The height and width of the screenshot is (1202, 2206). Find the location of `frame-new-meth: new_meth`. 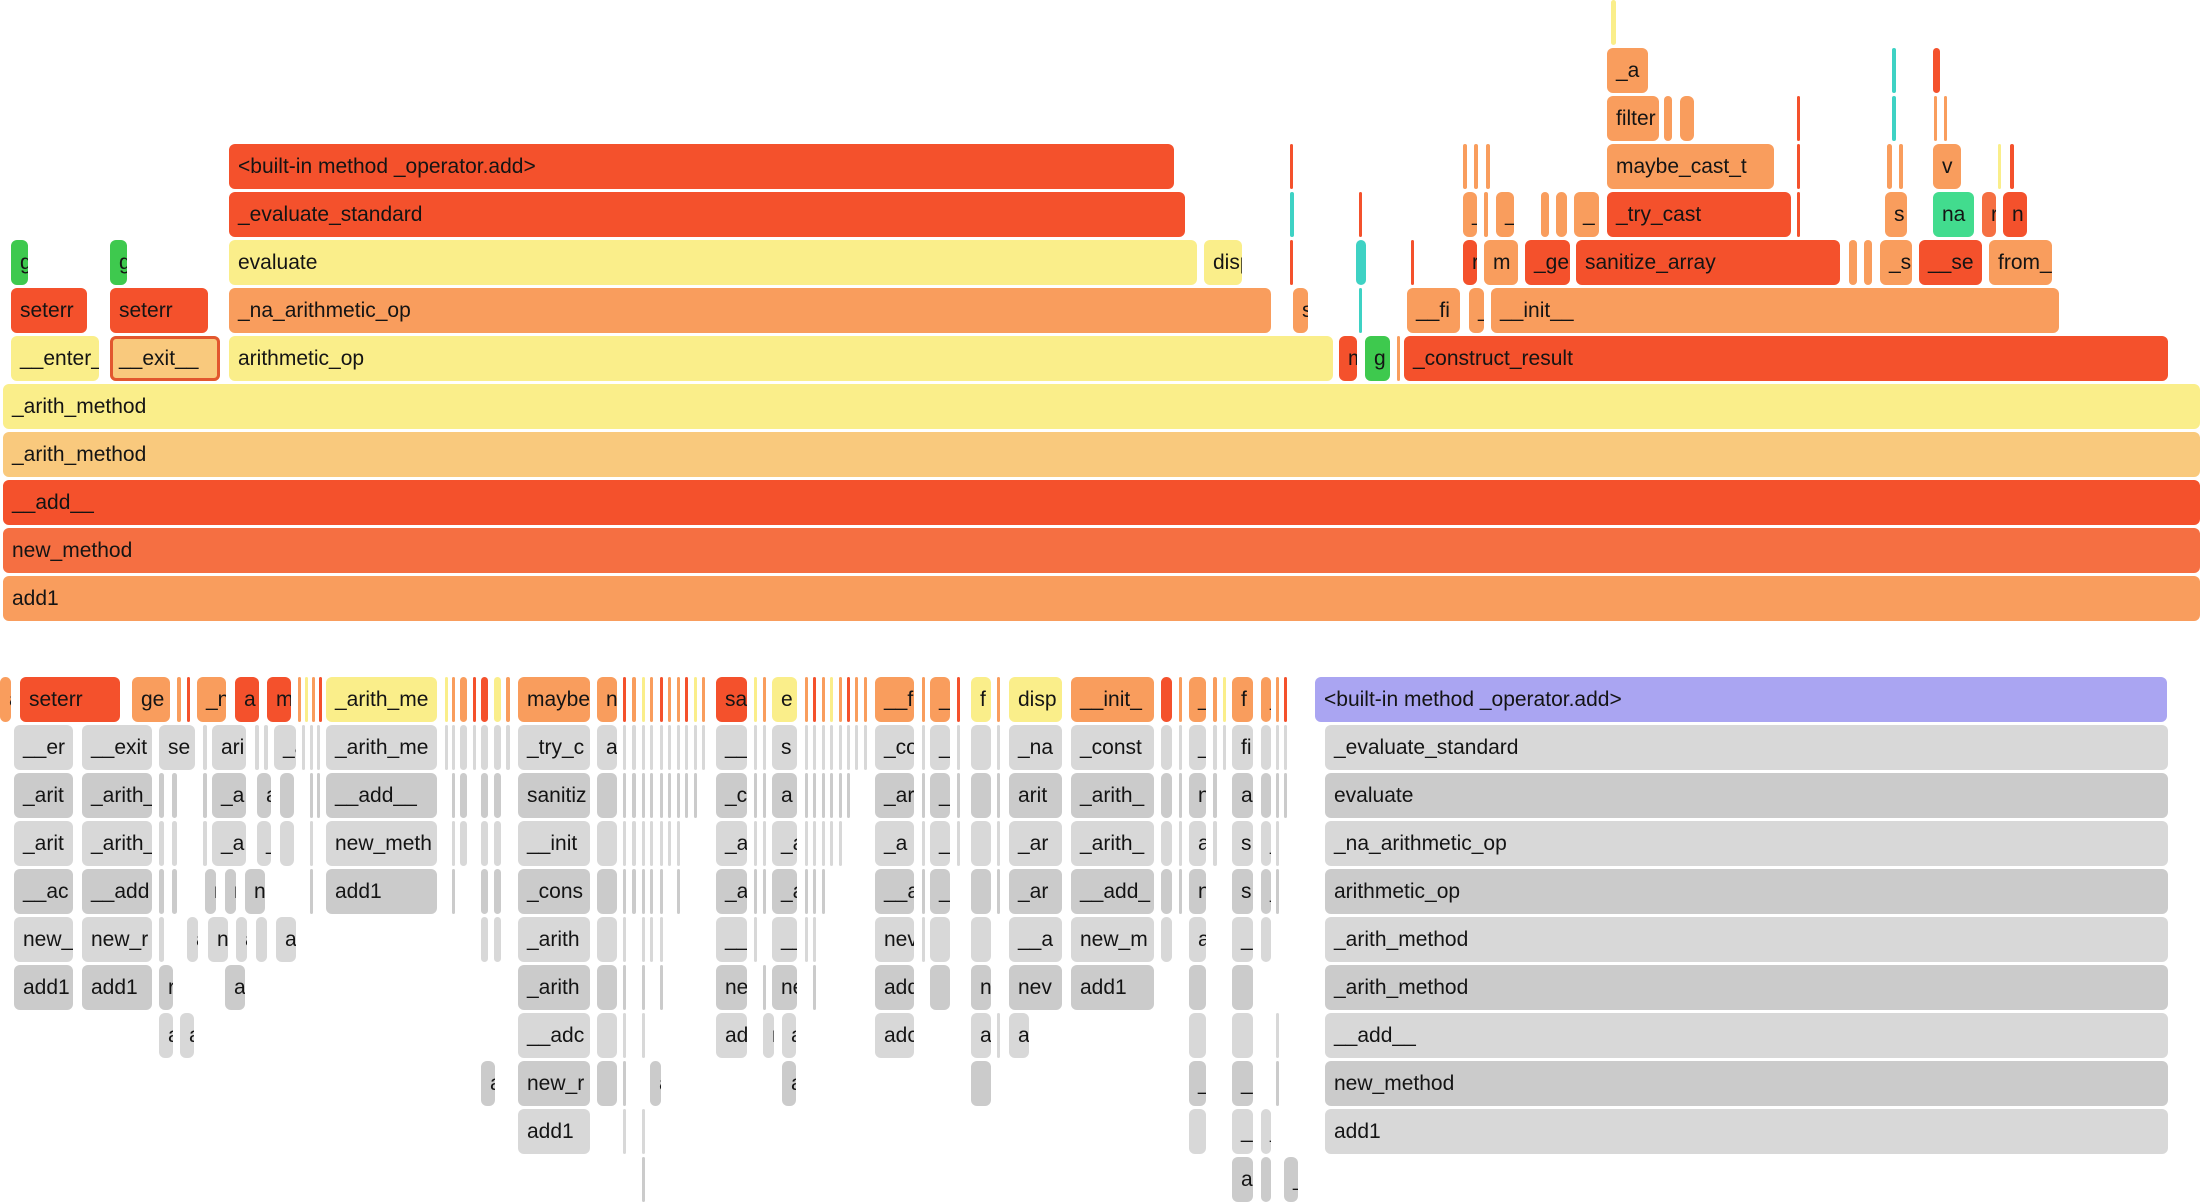

frame-new-meth: new_meth is located at coordinates (381, 843).